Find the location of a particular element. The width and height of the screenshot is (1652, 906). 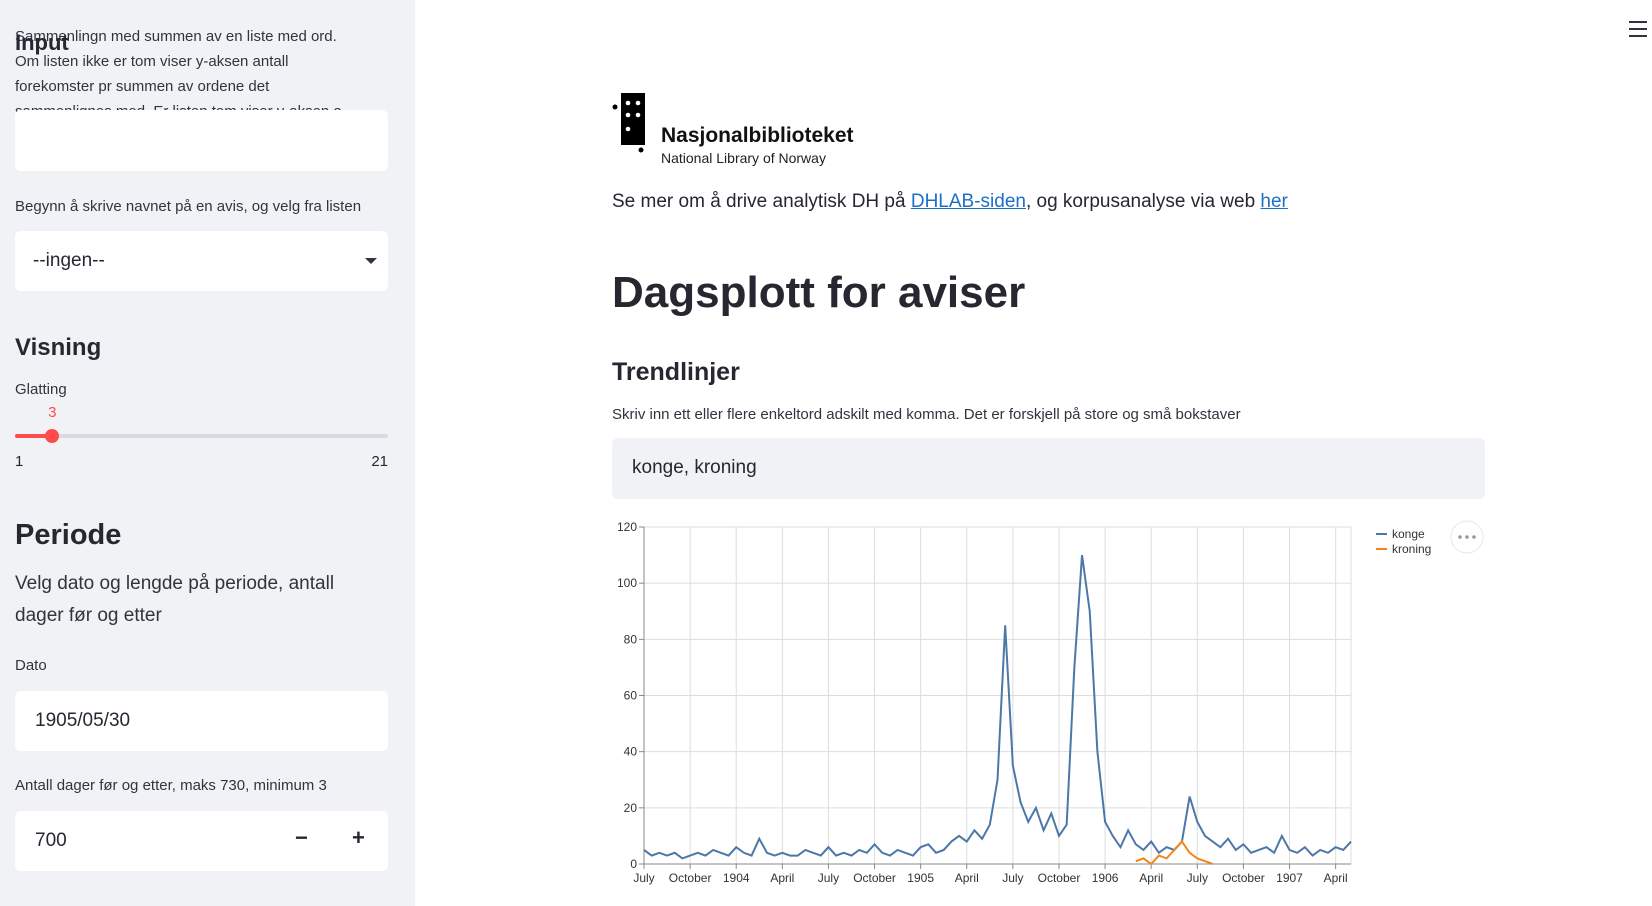

y-tick-label: 60 is located at coordinates (631, 696).